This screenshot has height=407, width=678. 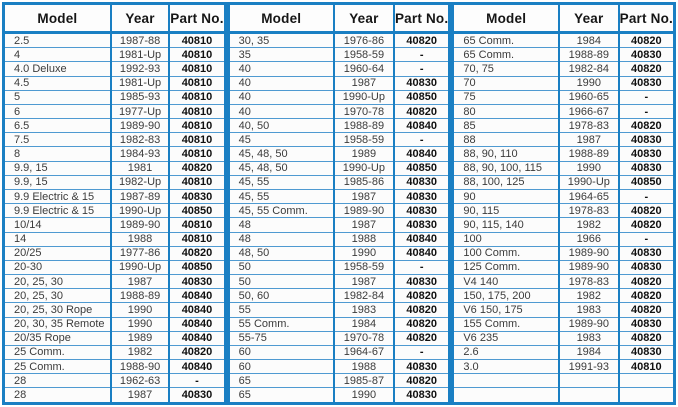 What do you see at coordinates (281, 324) in the screenshot?
I see `model-cell: 55 Comm.` at bounding box center [281, 324].